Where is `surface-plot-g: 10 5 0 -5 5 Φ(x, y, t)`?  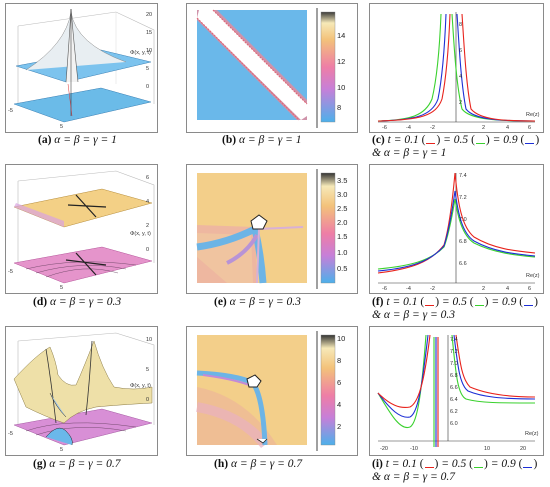
surface-plot-g: 10 5 0 -5 5 Φ(x, y, t) is located at coordinates (81, 391).